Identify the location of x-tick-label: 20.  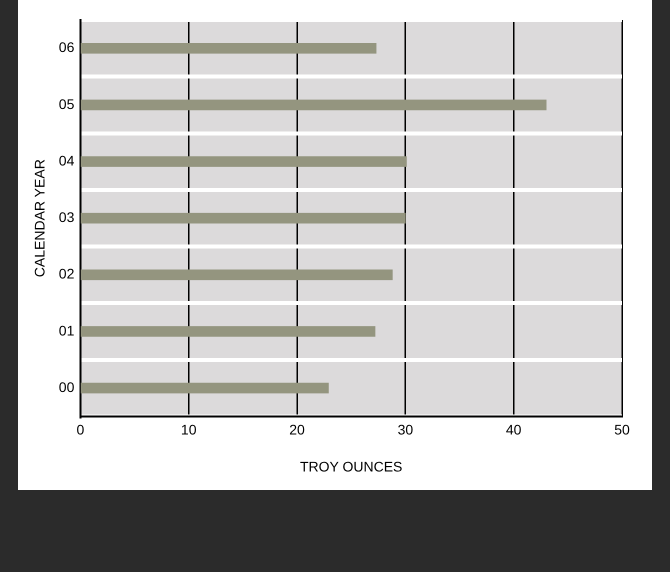
(297, 430).